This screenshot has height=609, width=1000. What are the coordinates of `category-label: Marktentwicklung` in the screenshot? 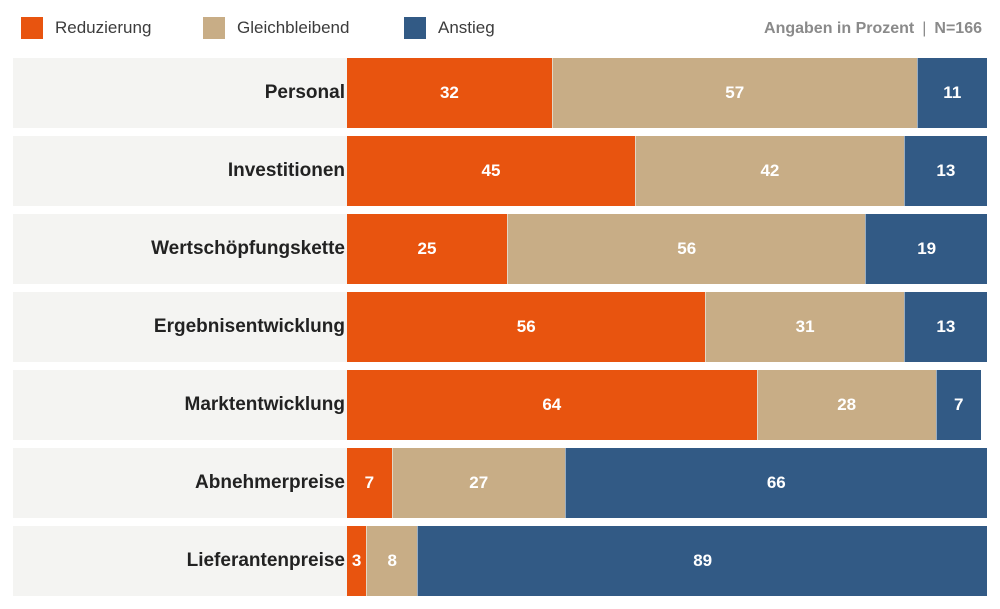 It's located at (264, 404).